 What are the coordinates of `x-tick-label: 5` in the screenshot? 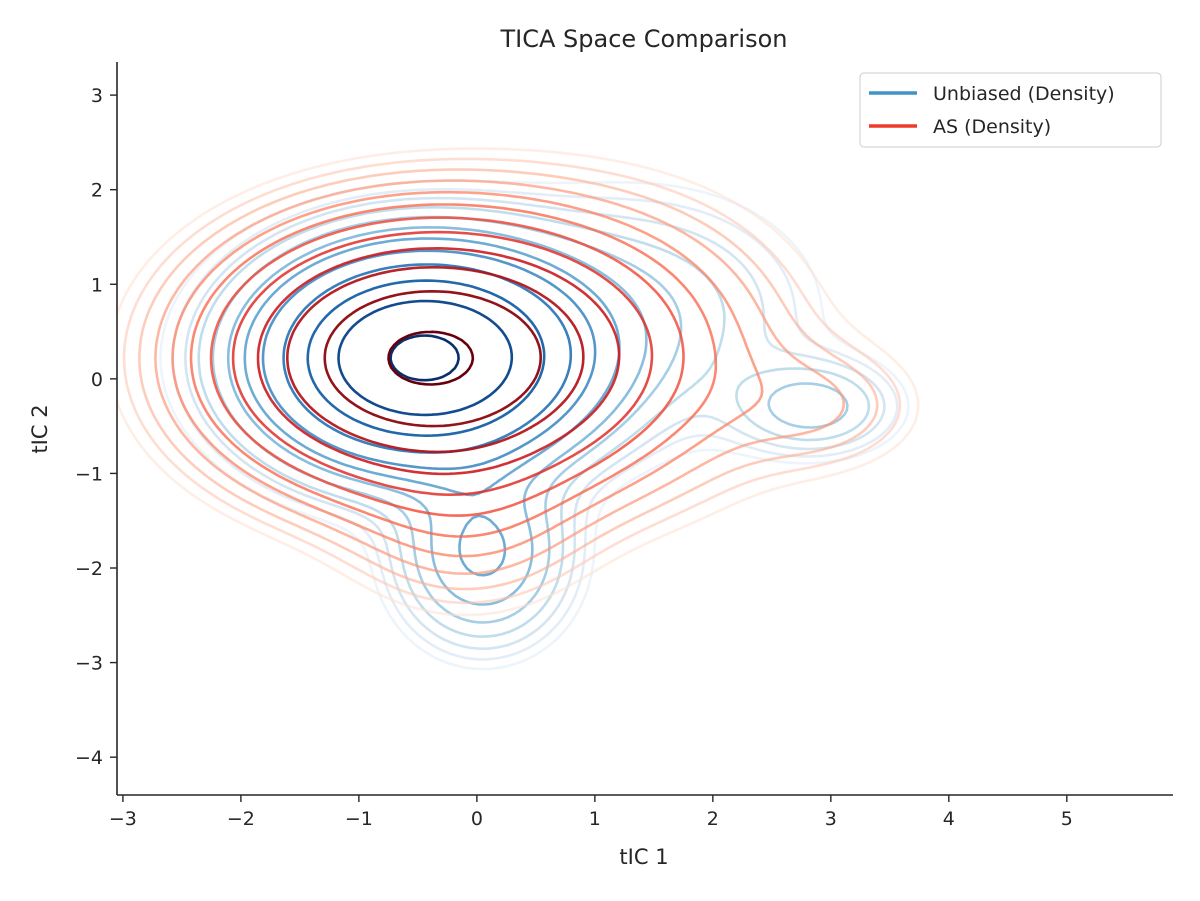 It's located at (1067, 819).